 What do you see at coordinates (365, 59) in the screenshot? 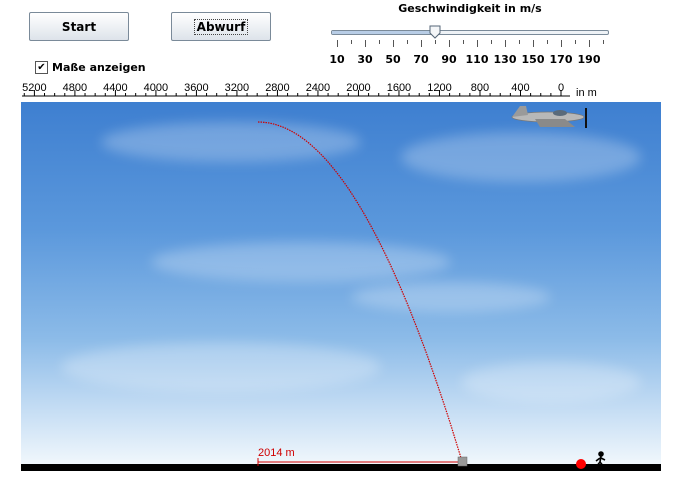
I see `speed-slider-tick-label: 30` at bounding box center [365, 59].